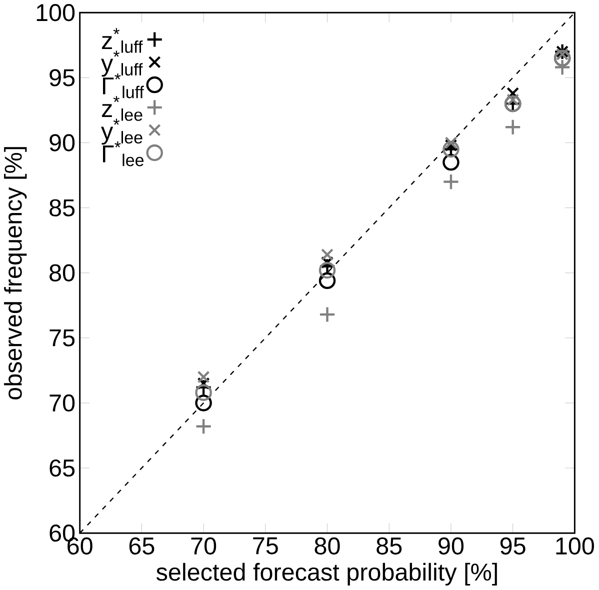 Image resolution: width=599 pixels, height=590 pixels. I want to click on x-tick-label: 75, so click(265, 546).